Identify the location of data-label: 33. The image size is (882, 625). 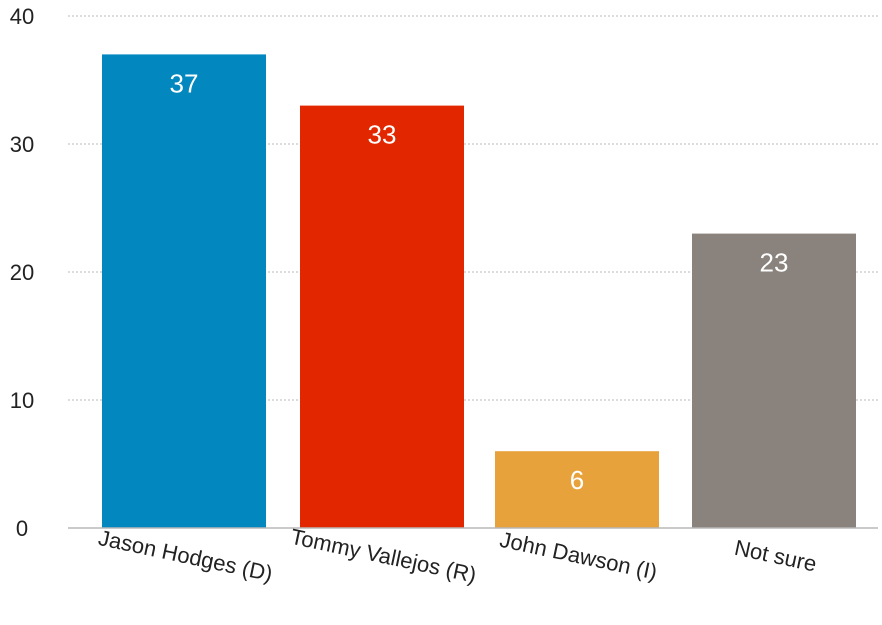
(382, 135).